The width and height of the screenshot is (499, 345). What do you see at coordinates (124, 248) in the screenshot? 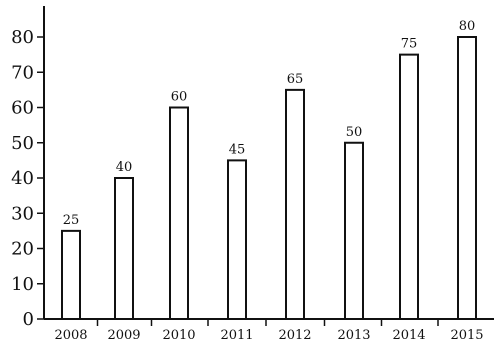
I see `bar-2009` at bounding box center [124, 248].